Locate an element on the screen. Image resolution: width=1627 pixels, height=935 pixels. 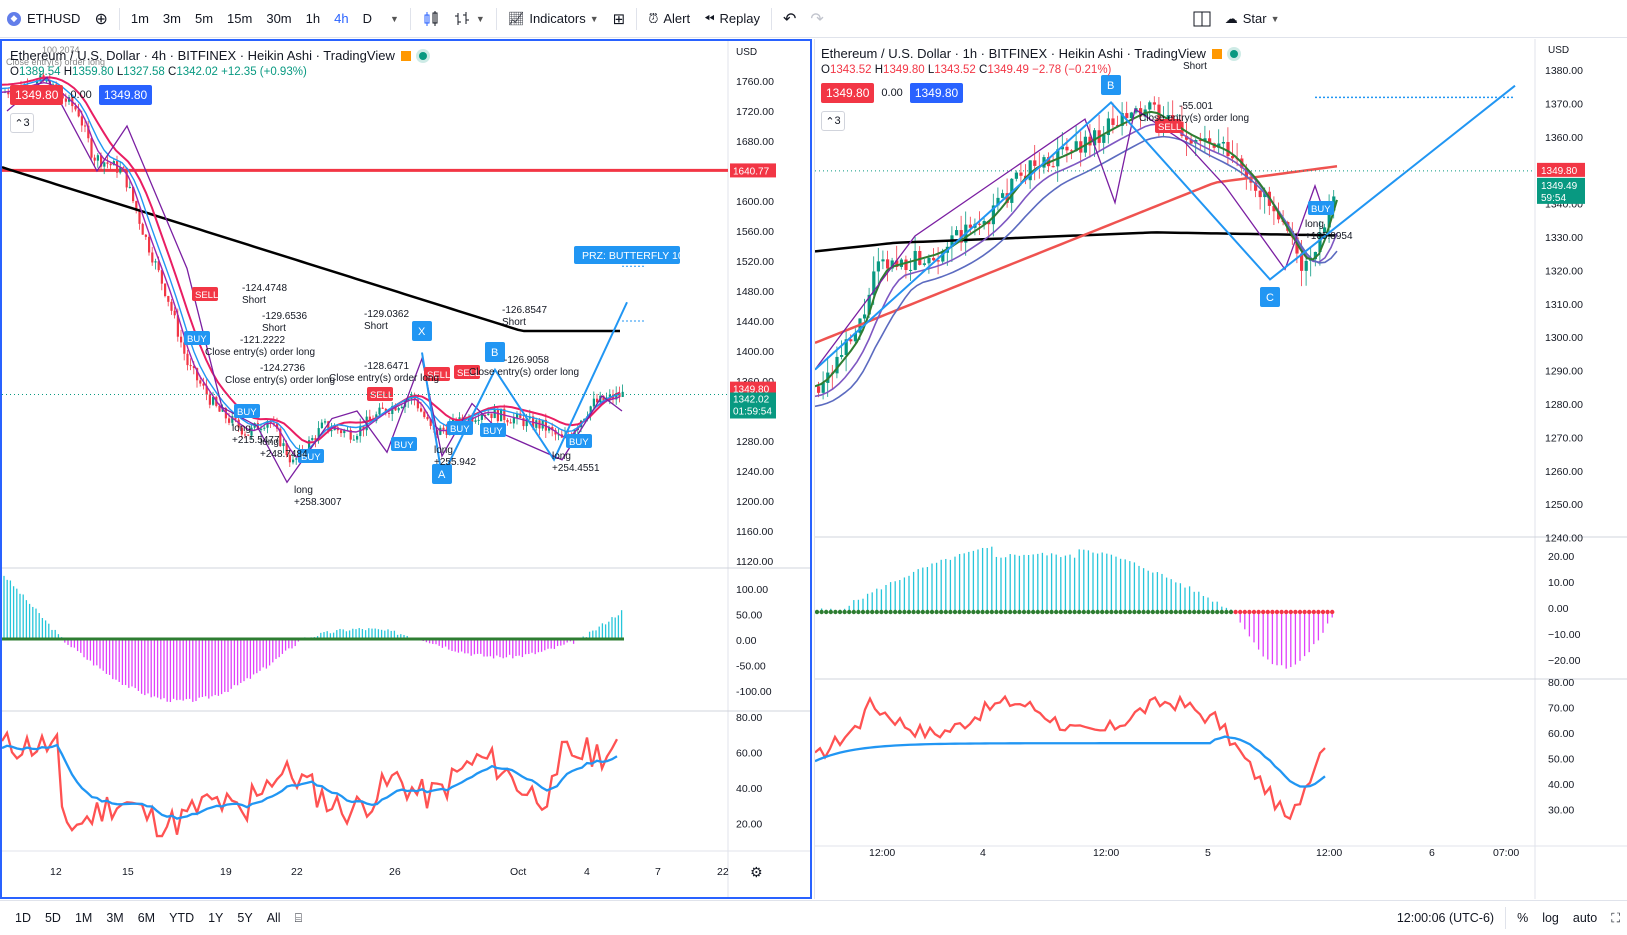
range-1m: 1M is located at coordinates (83, 918).